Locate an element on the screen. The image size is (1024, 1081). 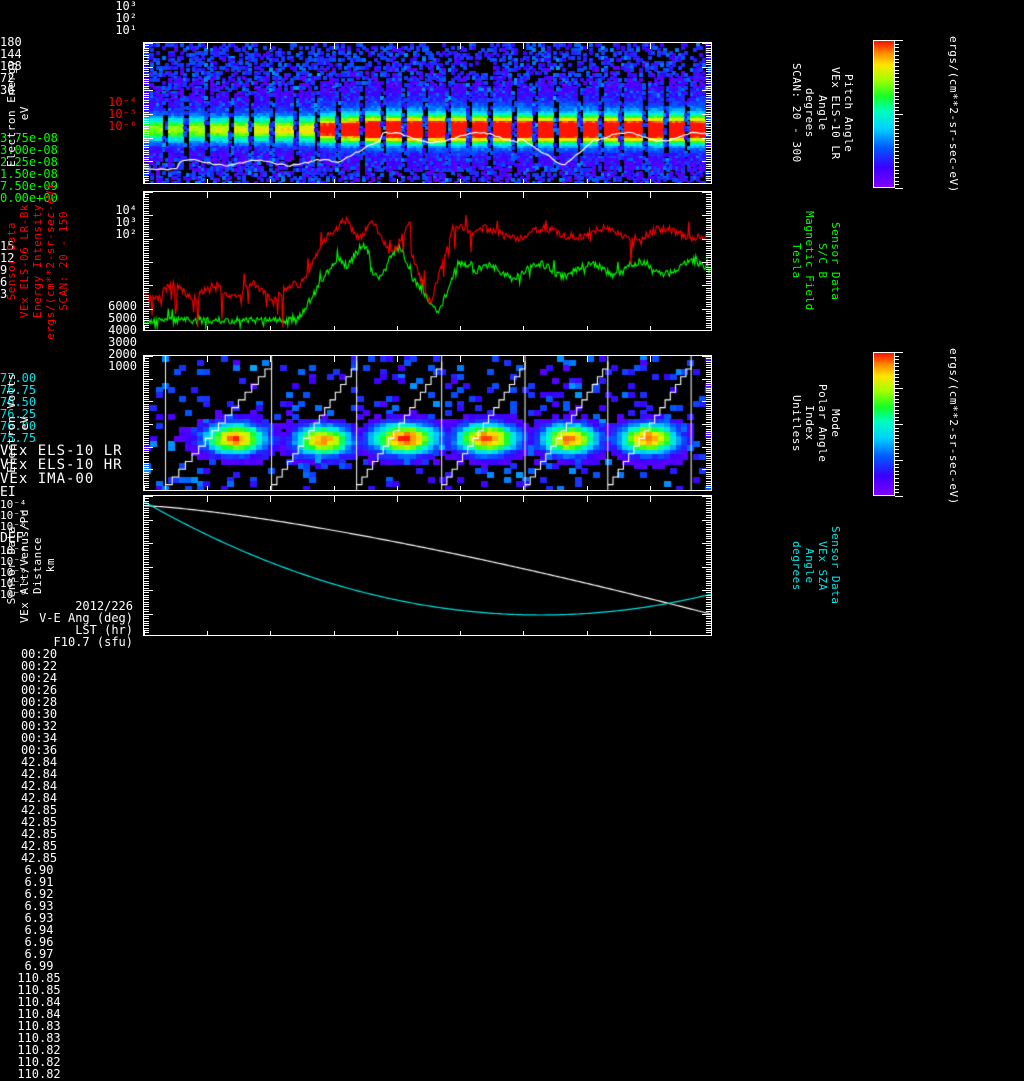
axis-tick-label: 36 is located at coordinates (7, 90).